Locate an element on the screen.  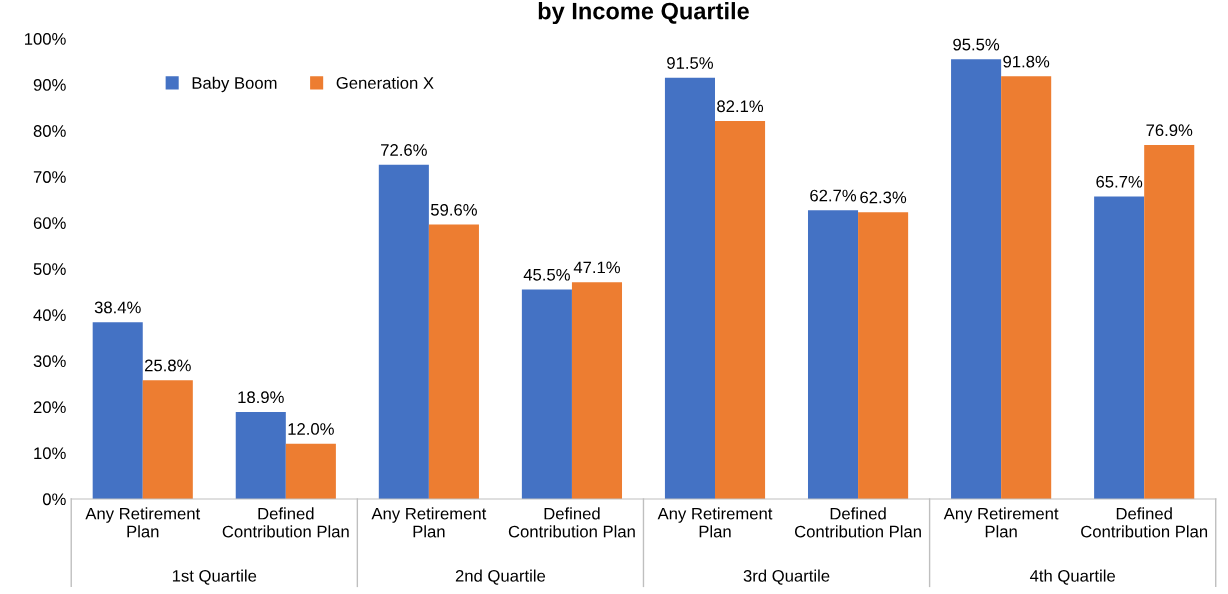
y-tick-label: 70% is located at coordinates (49, 177).